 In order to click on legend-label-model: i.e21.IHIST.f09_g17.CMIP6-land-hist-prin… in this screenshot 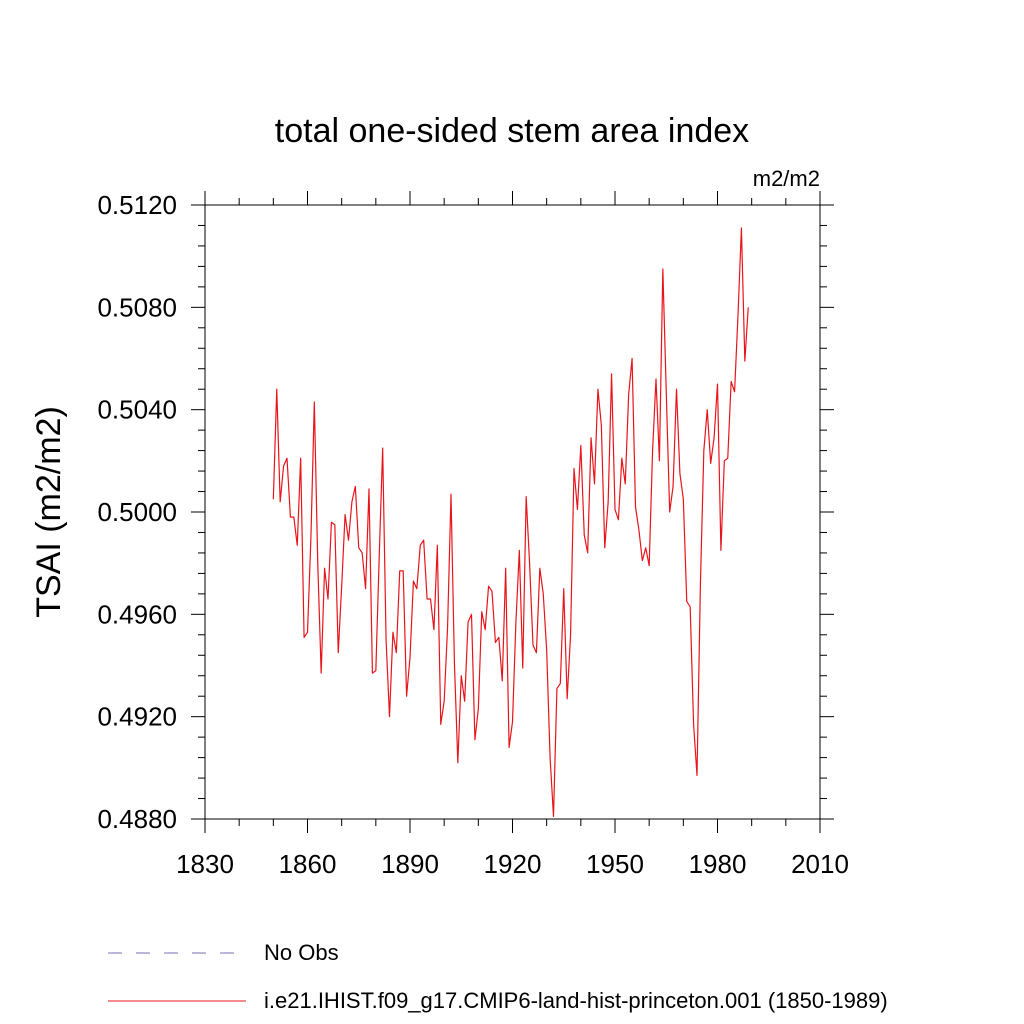, I will do `click(576, 1000)`.